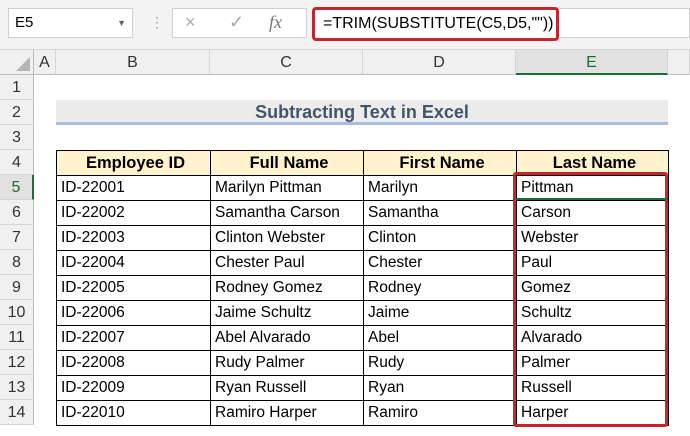 Image resolution: width=690 pixels, height=436 pixels. What do you see at coordinates (287, 338) in the screenshot?
I see `full-name-cell: Abel Alvarado` at bounding box center [287, 338].